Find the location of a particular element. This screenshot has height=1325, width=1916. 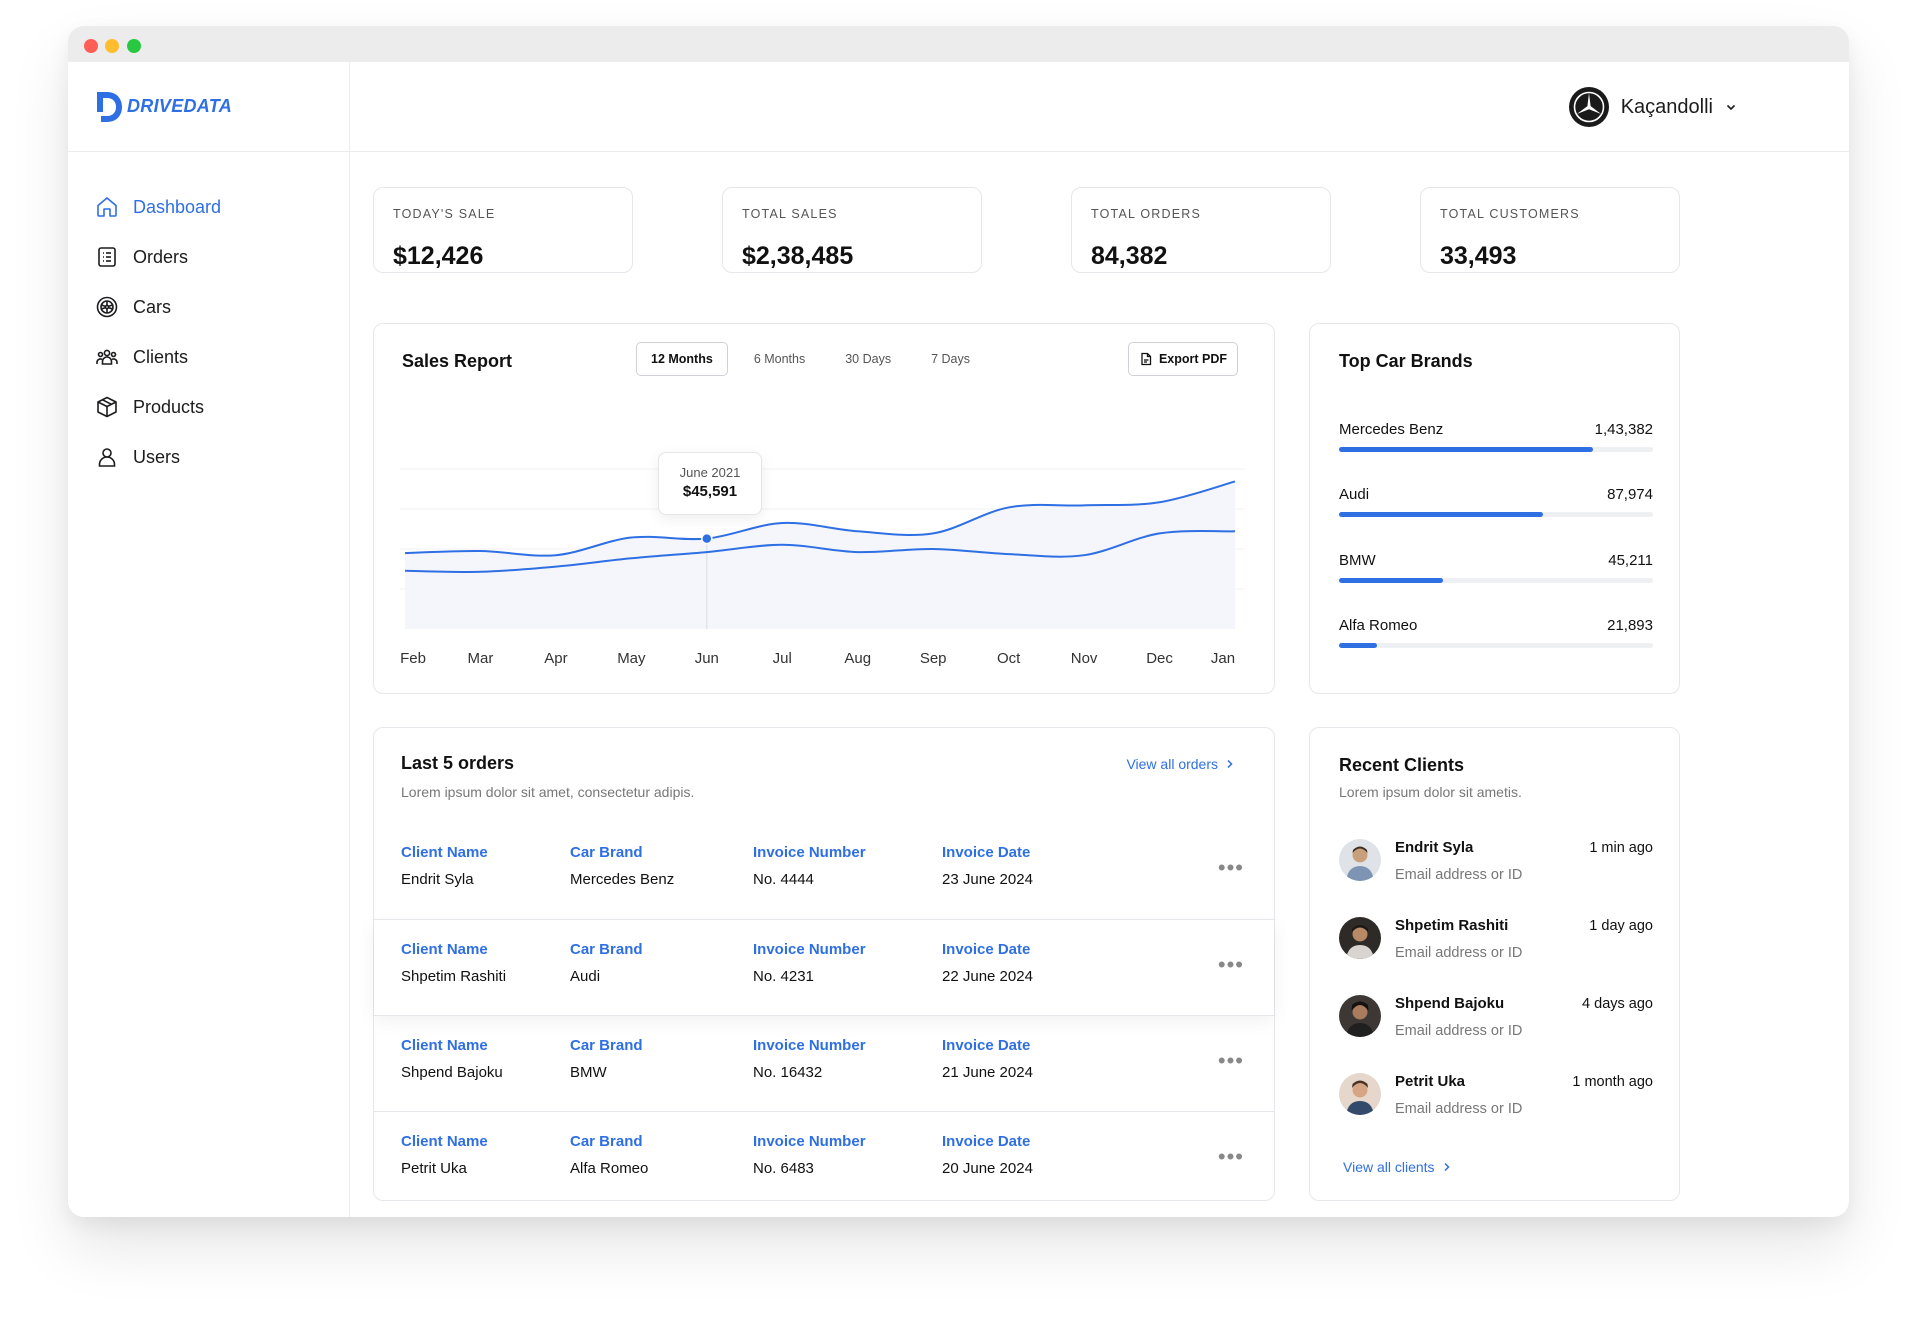

close-window-button is located at coordinates (91, 46).